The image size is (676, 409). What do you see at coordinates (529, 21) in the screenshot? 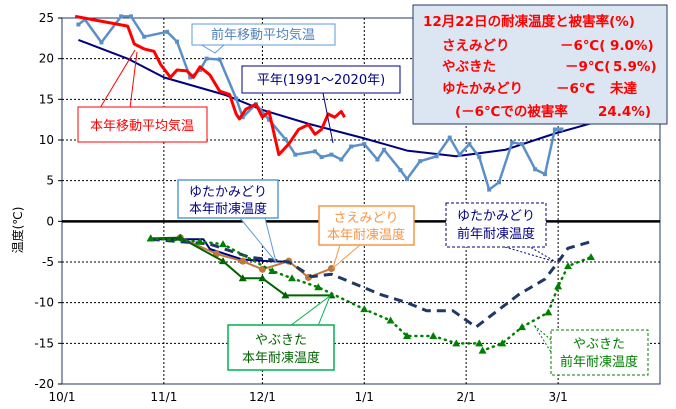
I see `svg-text: 12月22日の耐凍温度と被害率(%)` at bounding box center [529, 21].